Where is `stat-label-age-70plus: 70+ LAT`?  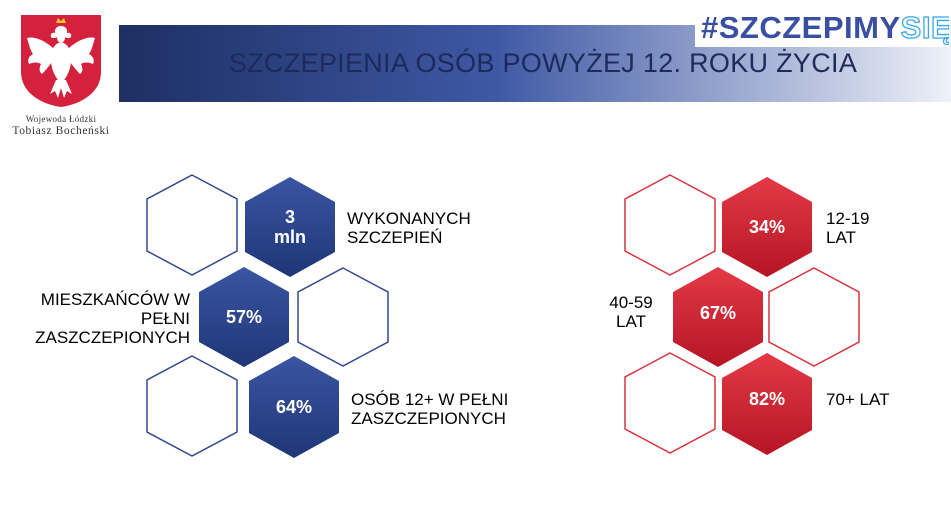 stat-label-age-70plus: 70+ LAT is located at coordinates (857, 399).